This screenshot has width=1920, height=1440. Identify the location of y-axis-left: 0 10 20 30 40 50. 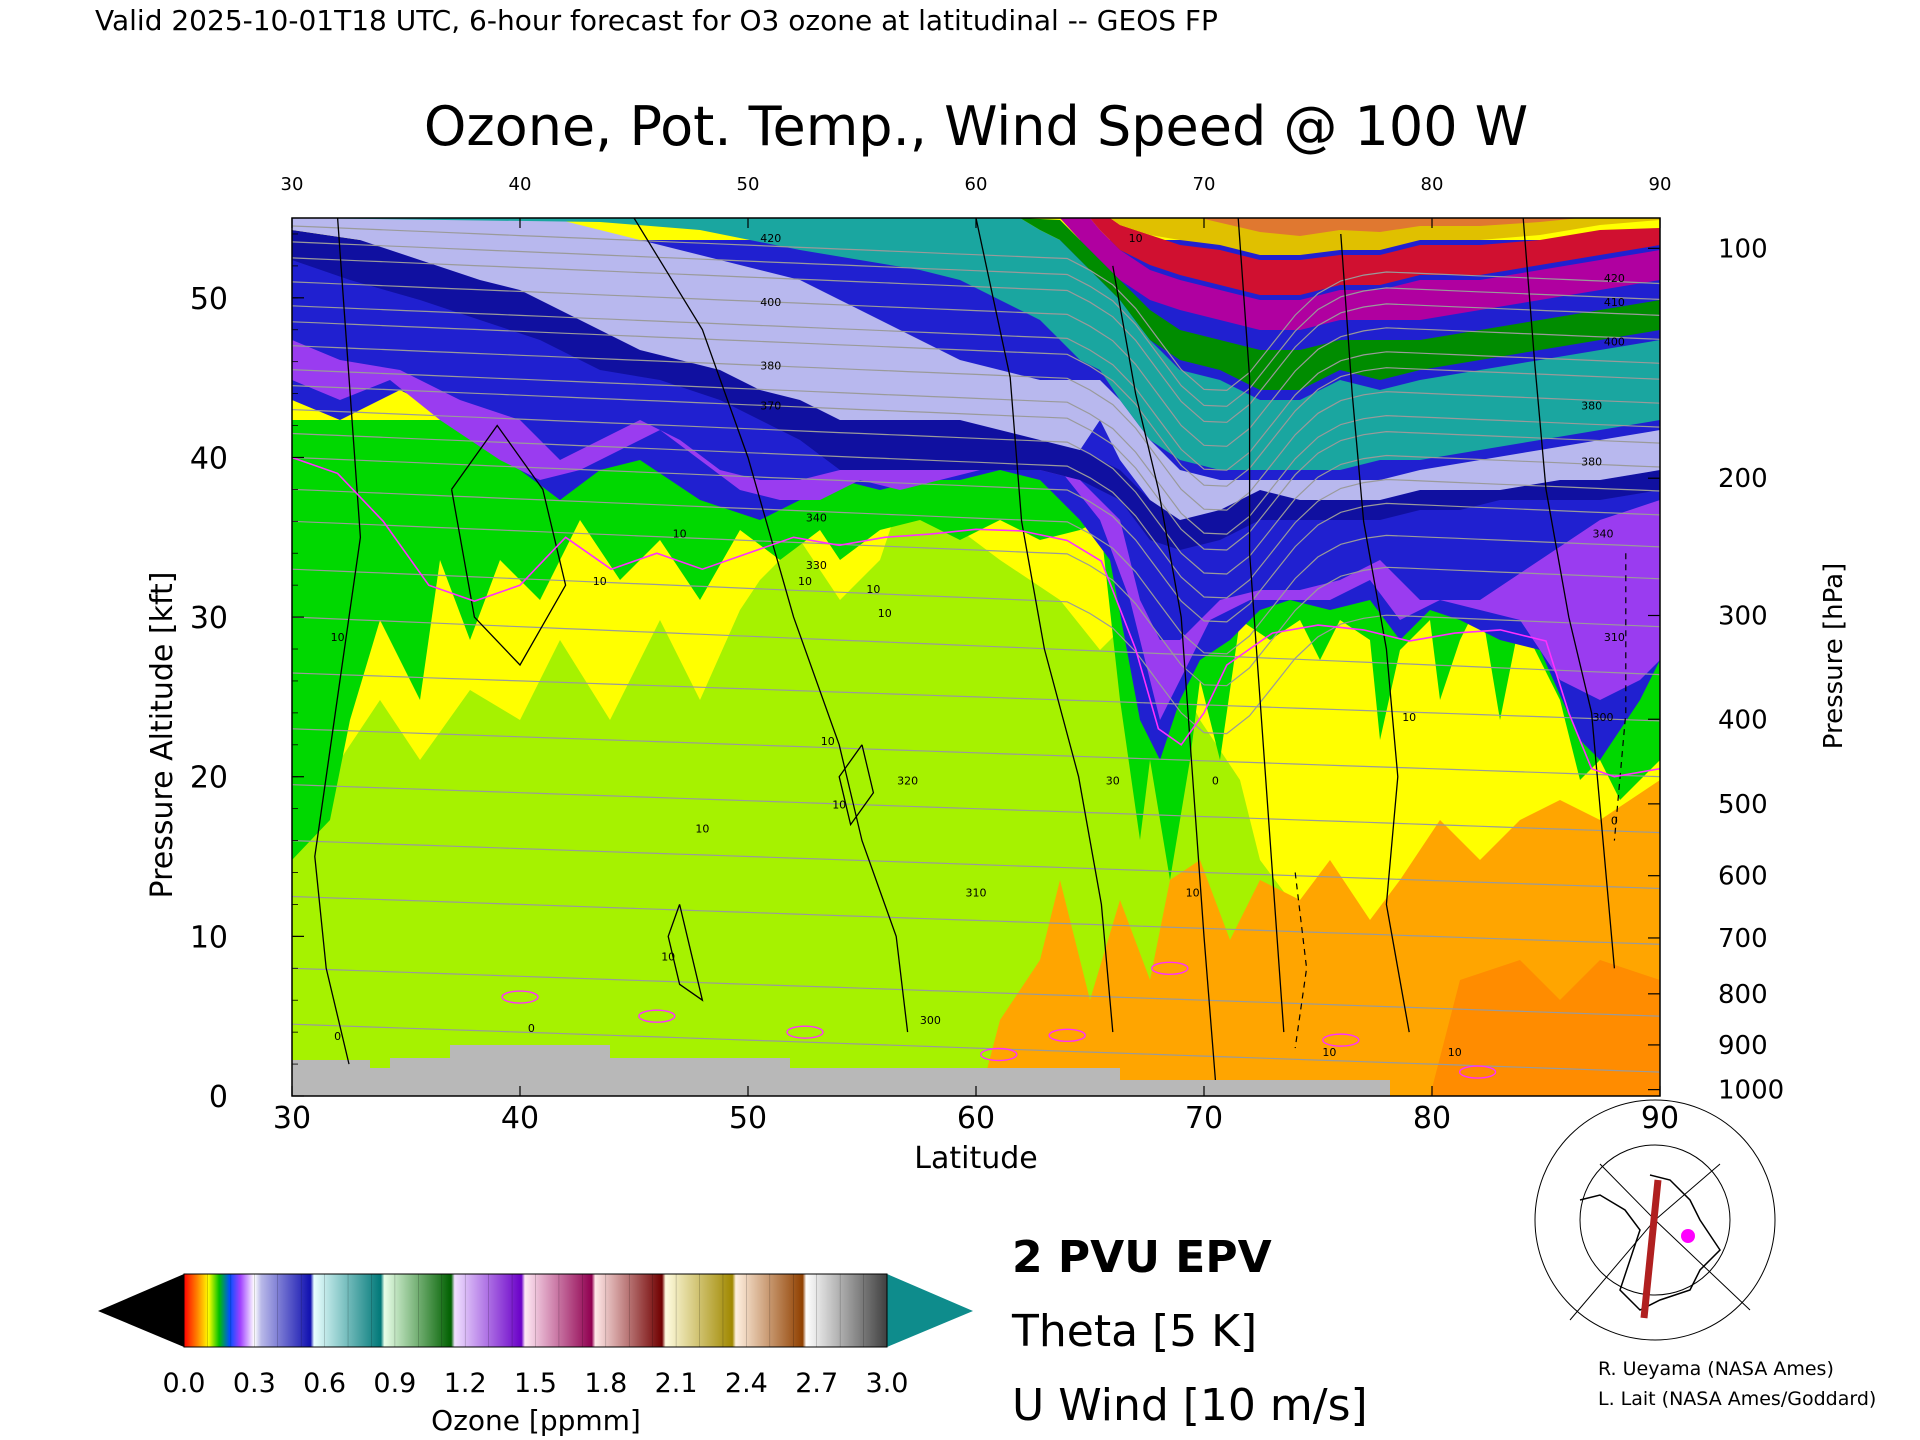
(247, 674).